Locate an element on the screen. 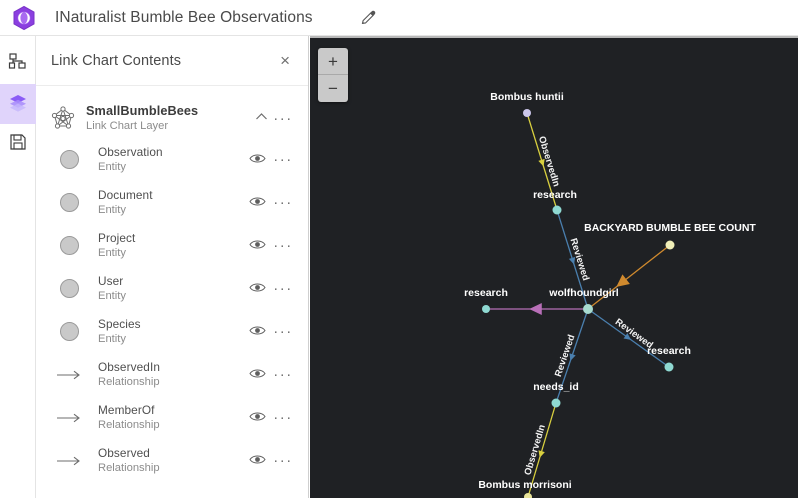 The width and height of the screenshot is (798, 498). graph-node-label: Bombus morrisoni is located at coordinates (524, 485).